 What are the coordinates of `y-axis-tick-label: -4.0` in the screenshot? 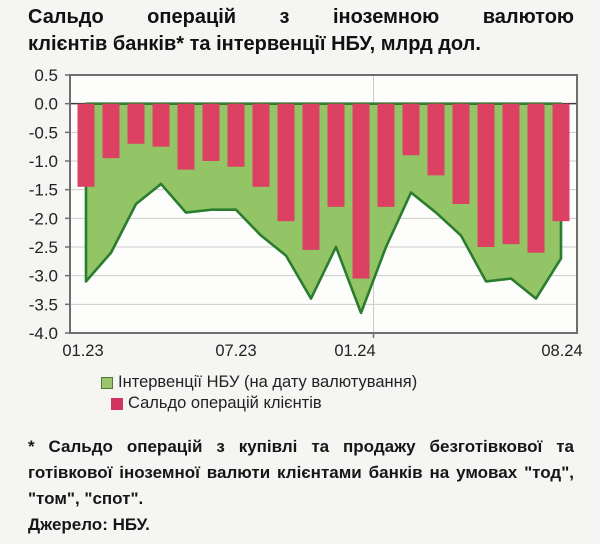 It's located at (43, 333).